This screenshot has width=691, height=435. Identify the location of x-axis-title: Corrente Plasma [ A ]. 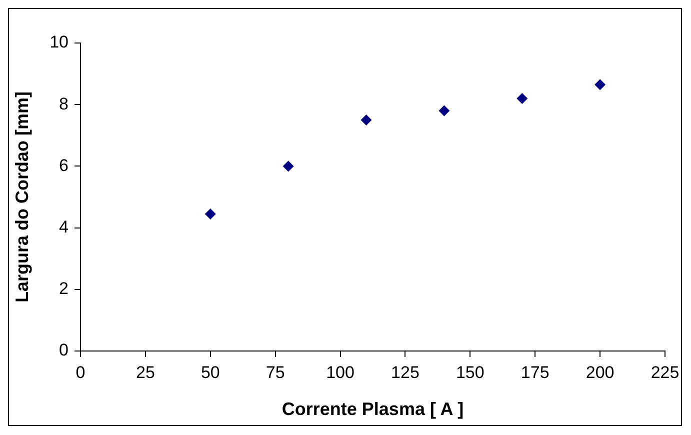
(373, 409).